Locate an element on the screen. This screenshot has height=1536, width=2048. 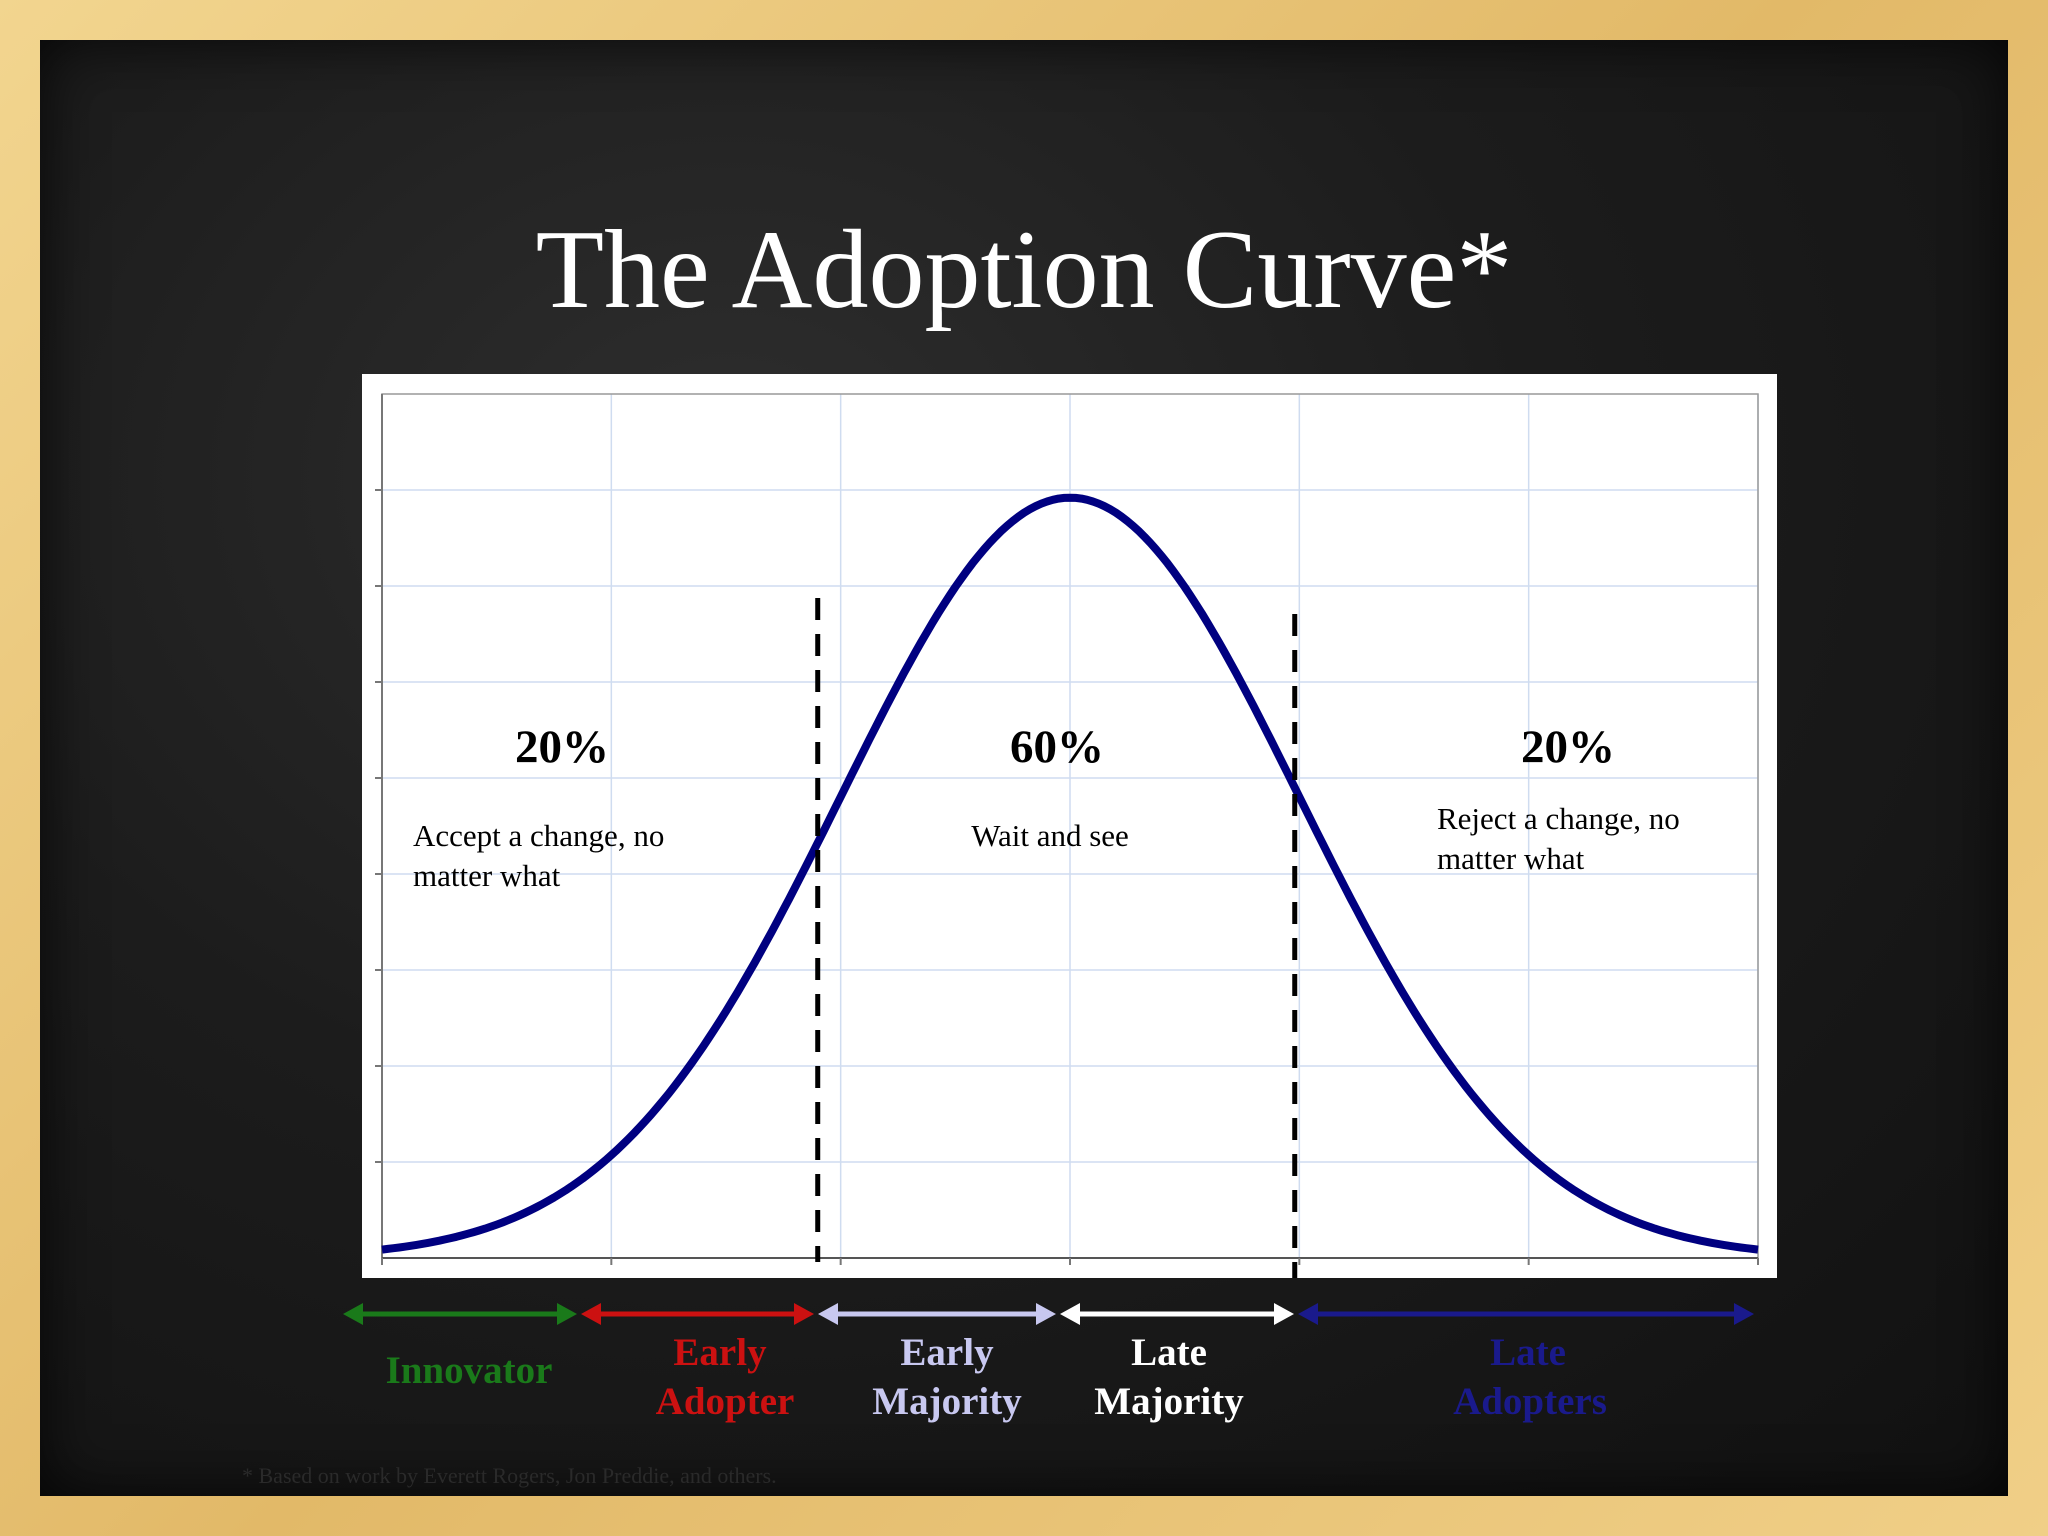
slide-title: The Adoption Curve* is located at coordinates (1024, 270).